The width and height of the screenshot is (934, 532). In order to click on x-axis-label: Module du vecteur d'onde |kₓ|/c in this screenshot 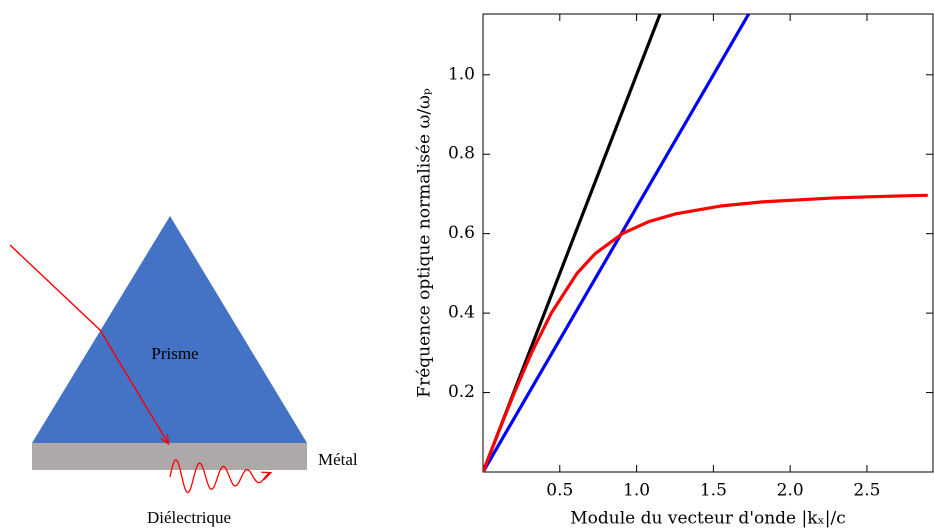, I will do `click(707, 519)`.